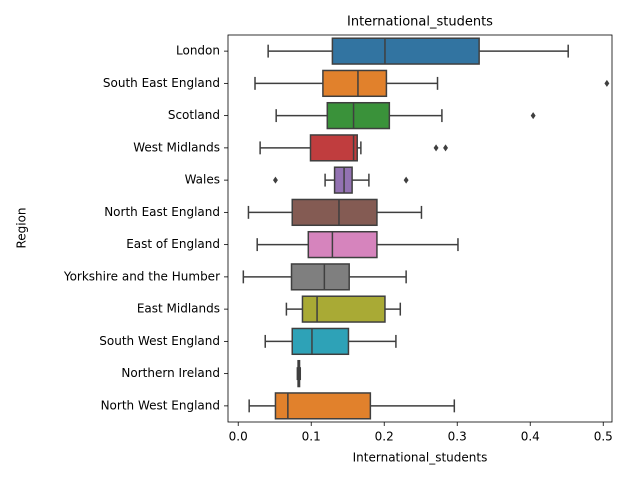 This screenshot has height=480, width=640. I want to click on y-tick-label: South West England, so click(159, 341).